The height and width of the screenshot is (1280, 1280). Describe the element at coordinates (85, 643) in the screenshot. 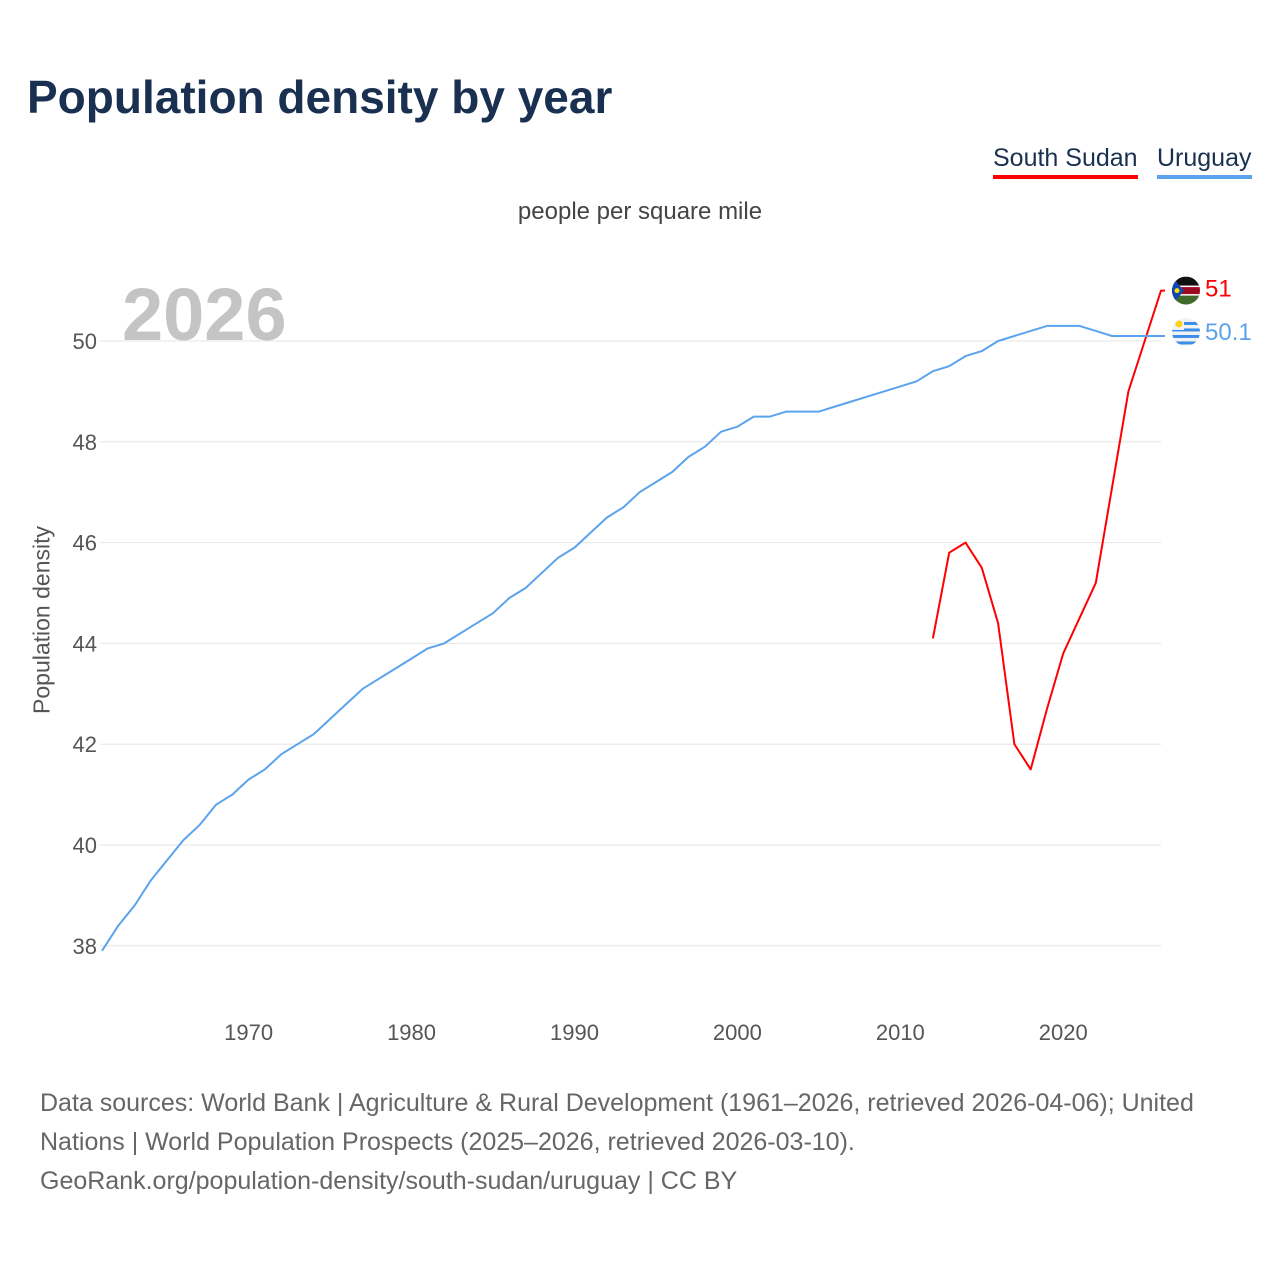

I see `y-tick-label: 44` at that location.